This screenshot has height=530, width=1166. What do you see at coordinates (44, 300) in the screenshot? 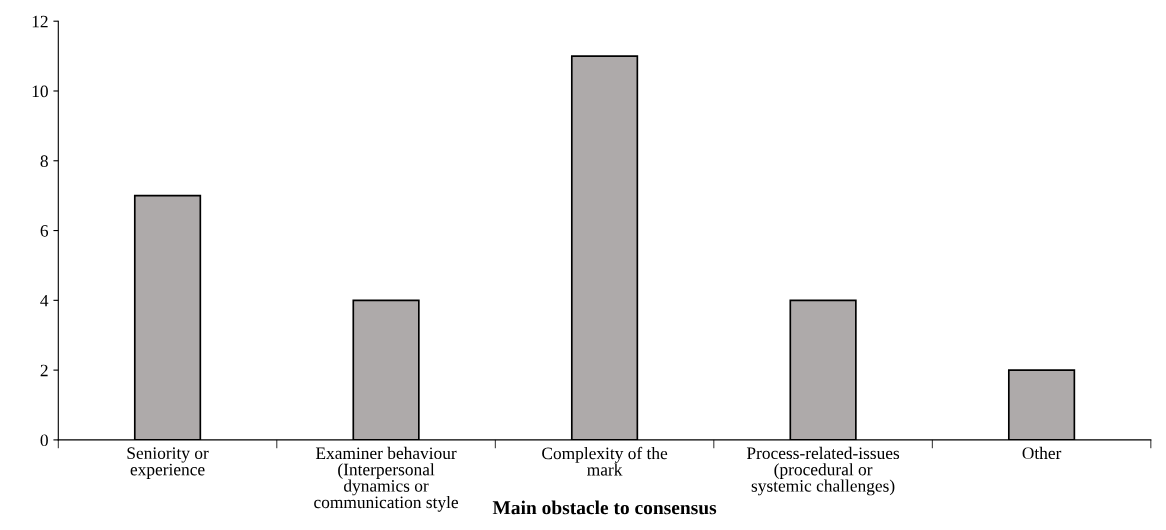
I see `y-tick-label: 4` at bounding box center [44, 300].